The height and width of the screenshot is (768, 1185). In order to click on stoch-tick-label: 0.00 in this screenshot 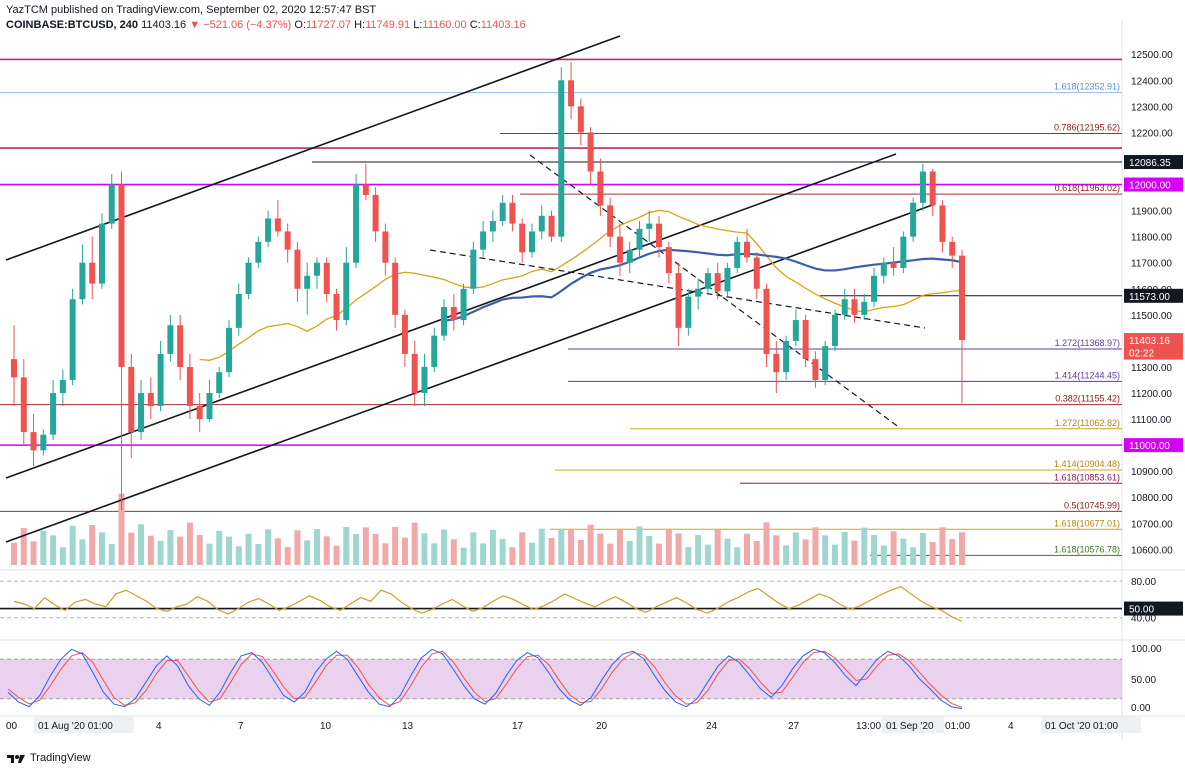, I will do `click(1141, 708)`.